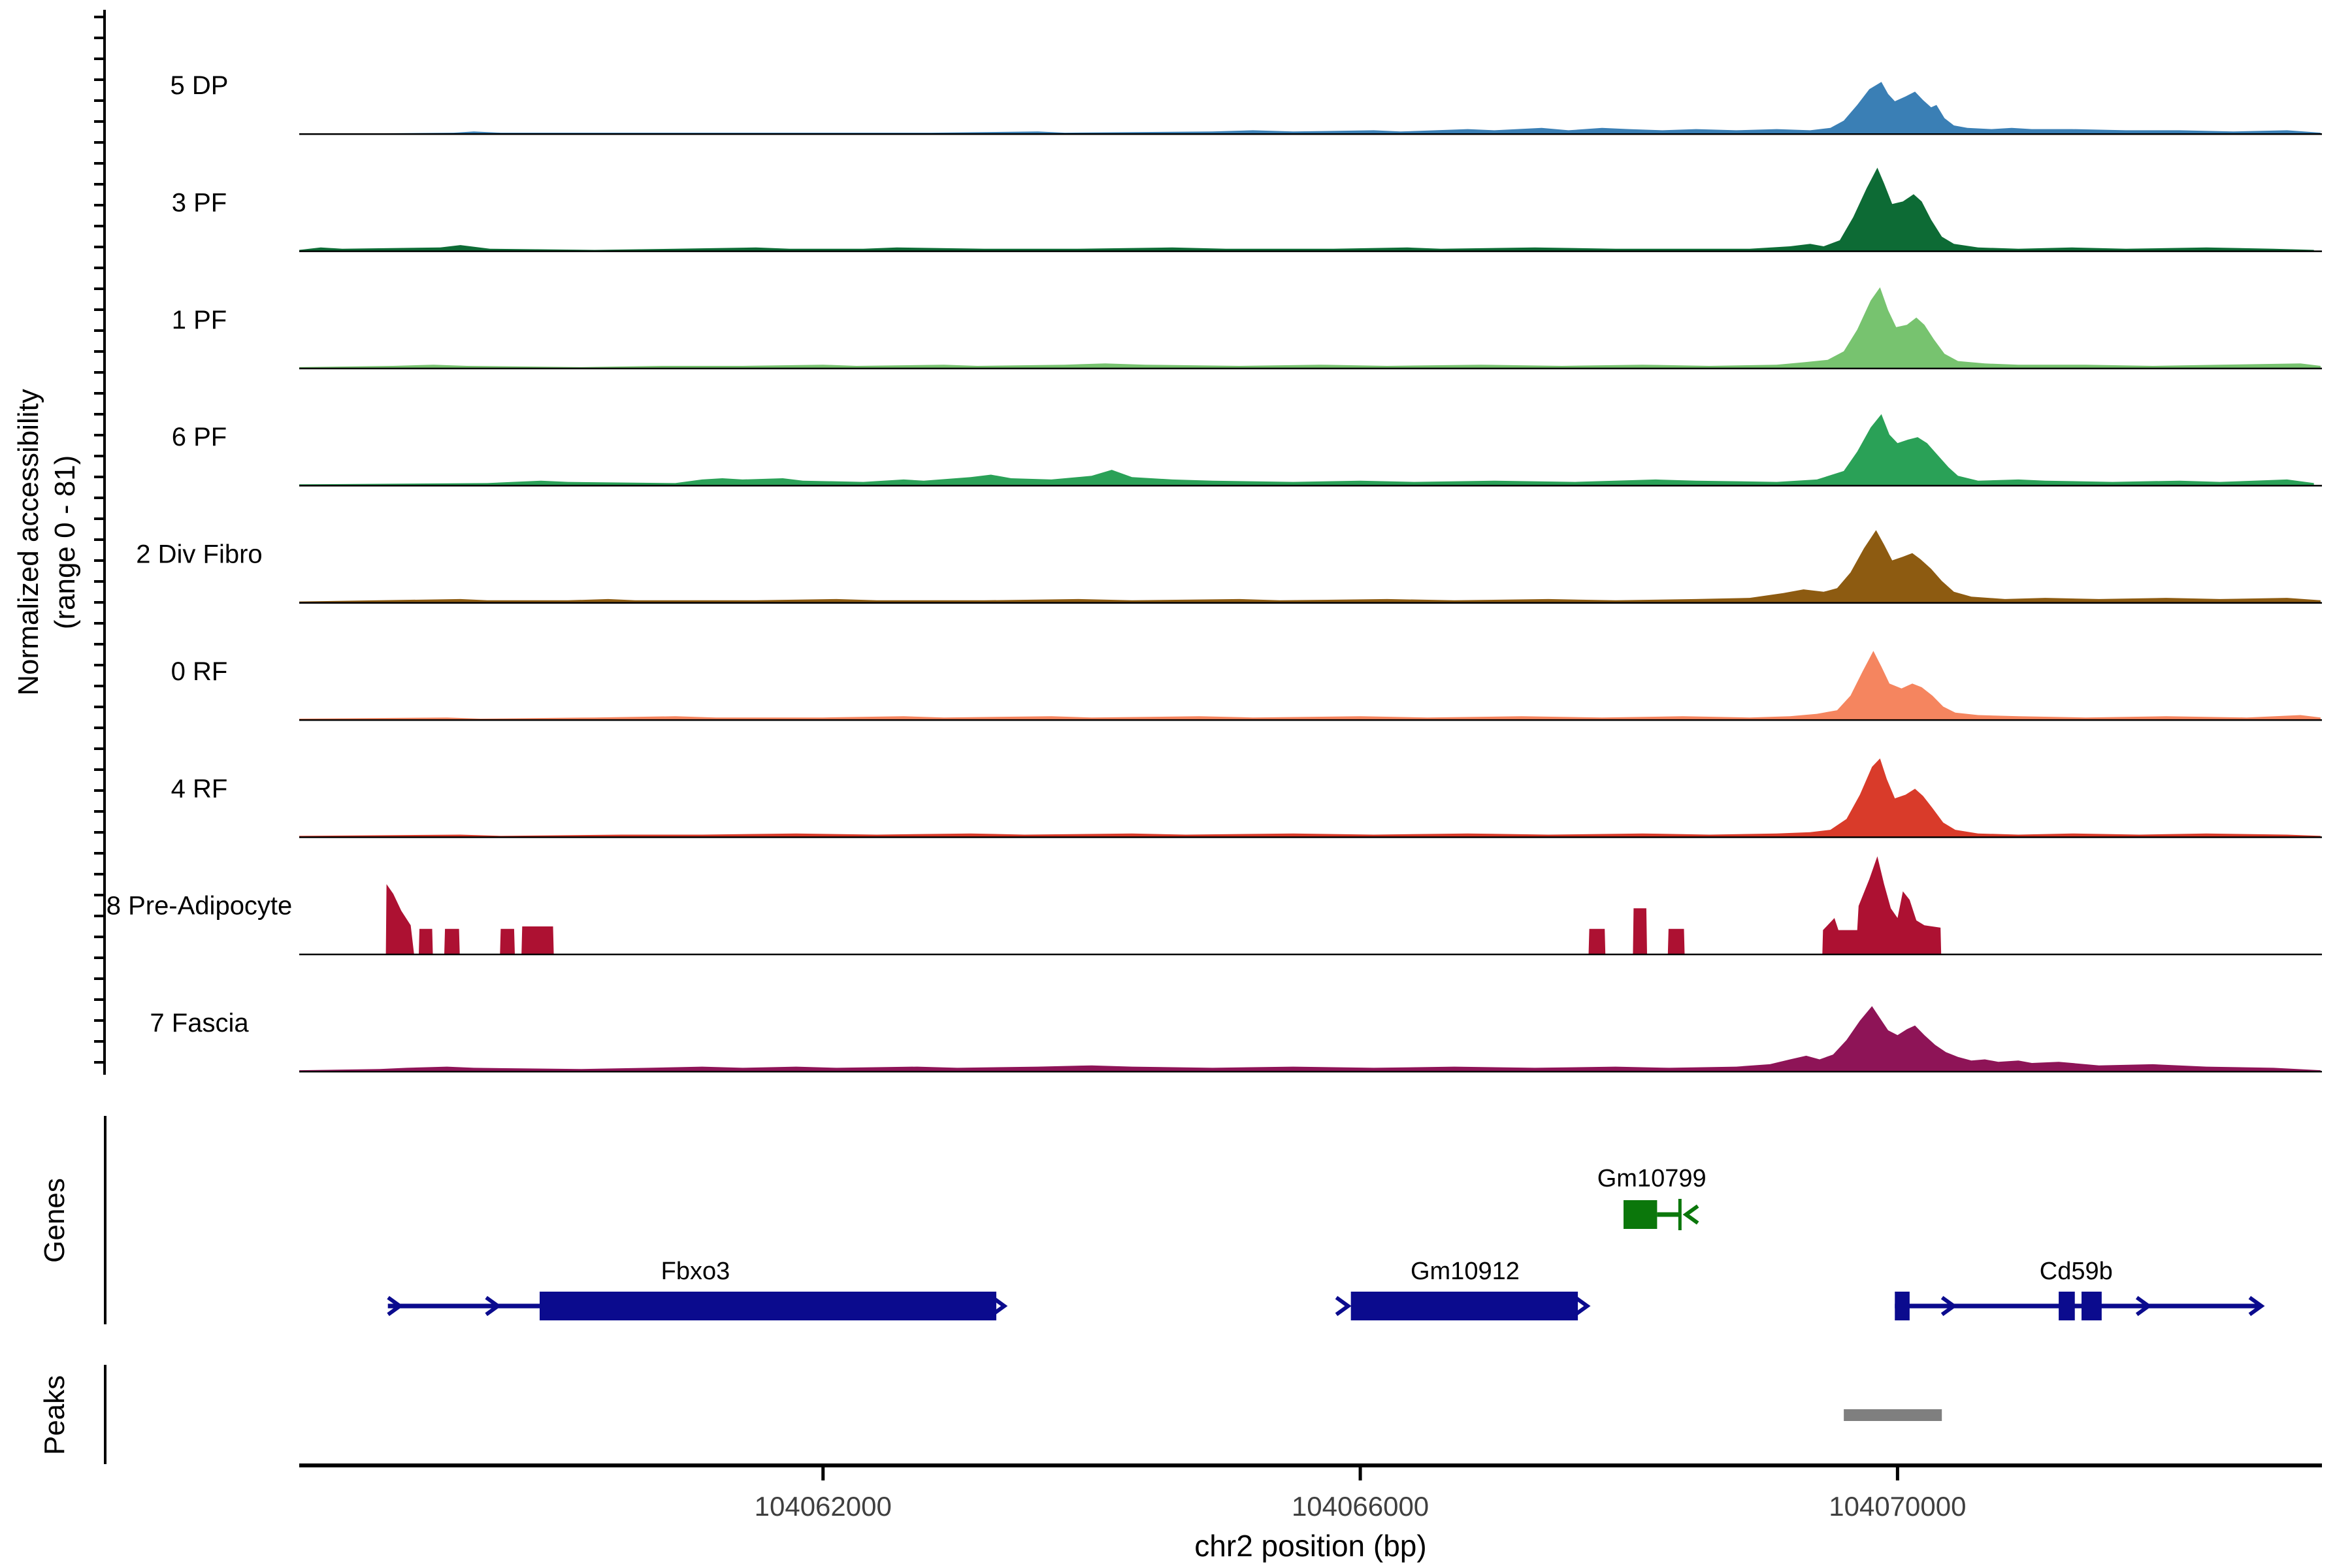 The height and width of the screenshot is (1568, 2352). I want to click on gene-models: Fbxo3 Gm10912 Gm10799 Cd59b, so click(1326, 1242).